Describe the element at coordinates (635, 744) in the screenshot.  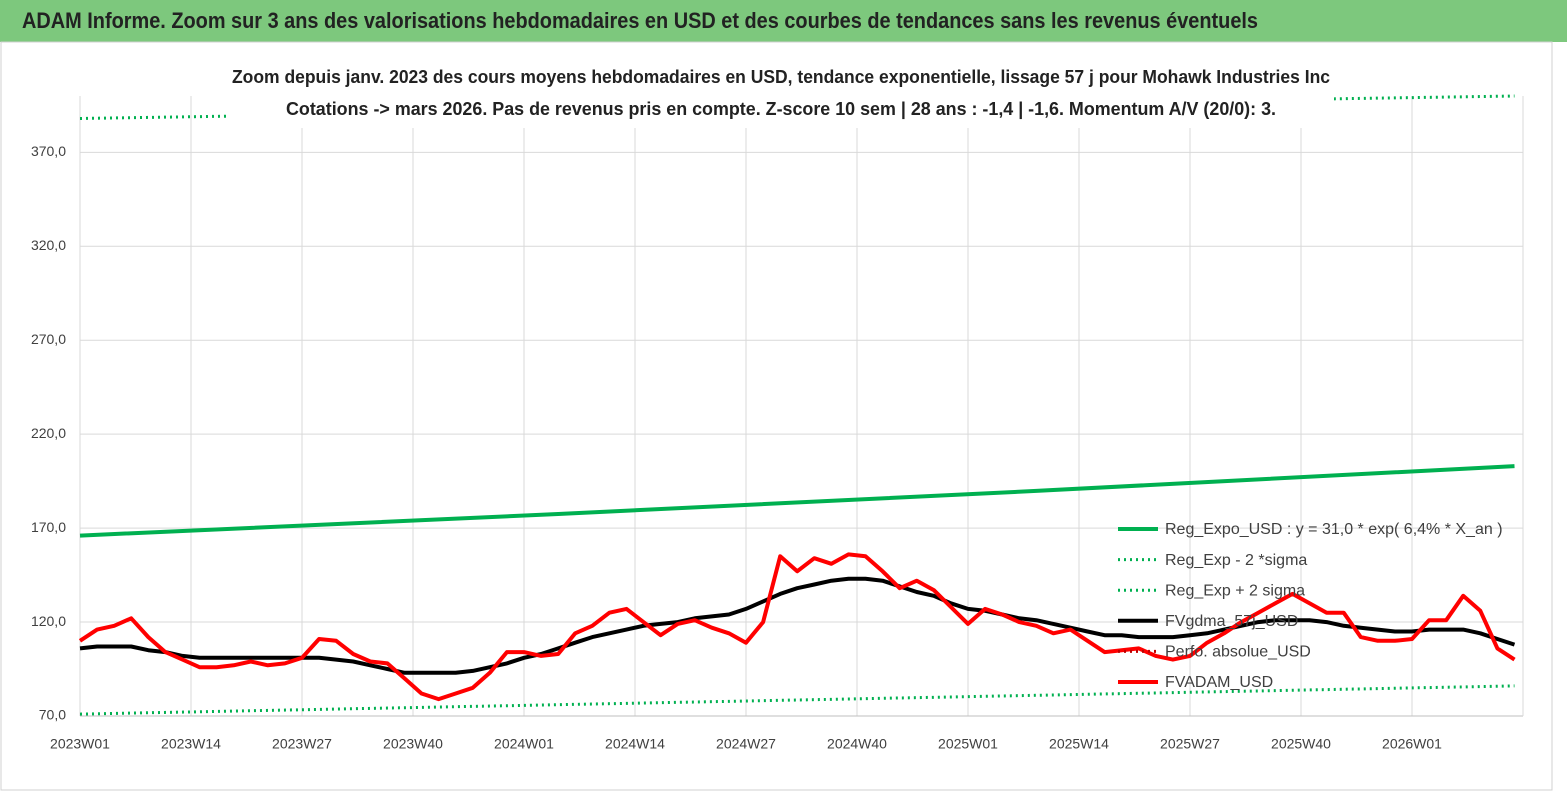
I see `x-tick-label: 2024W14` at that location.